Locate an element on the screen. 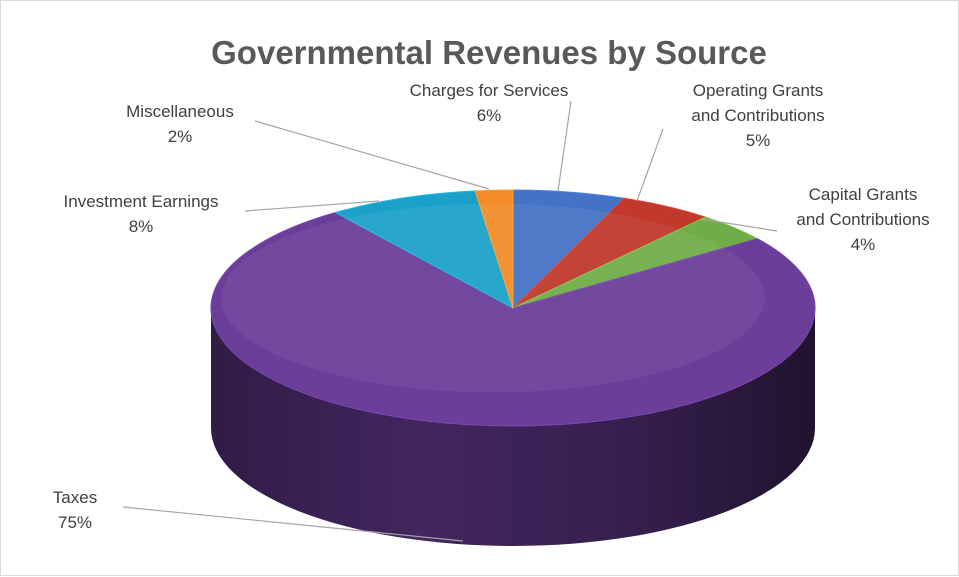  chart-title: Governmental Revenues by Source is located at coordinates (489, 52).